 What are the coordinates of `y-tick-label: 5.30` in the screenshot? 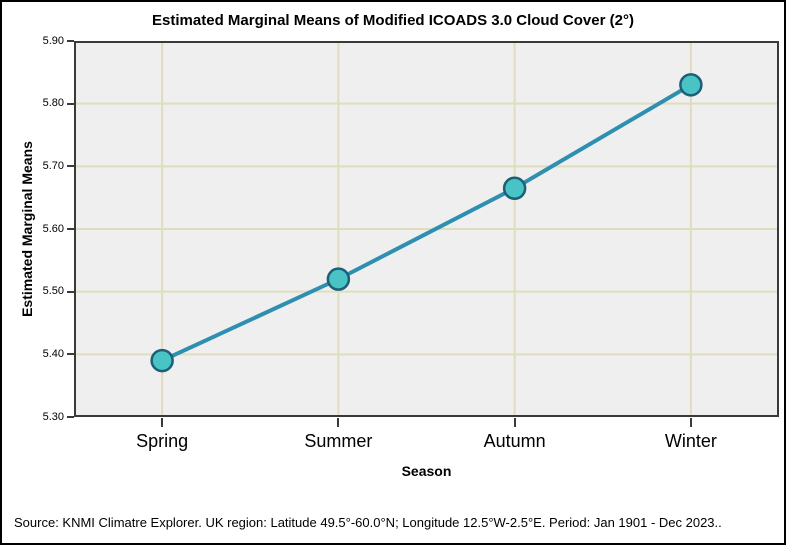 It's located at (53, 416).